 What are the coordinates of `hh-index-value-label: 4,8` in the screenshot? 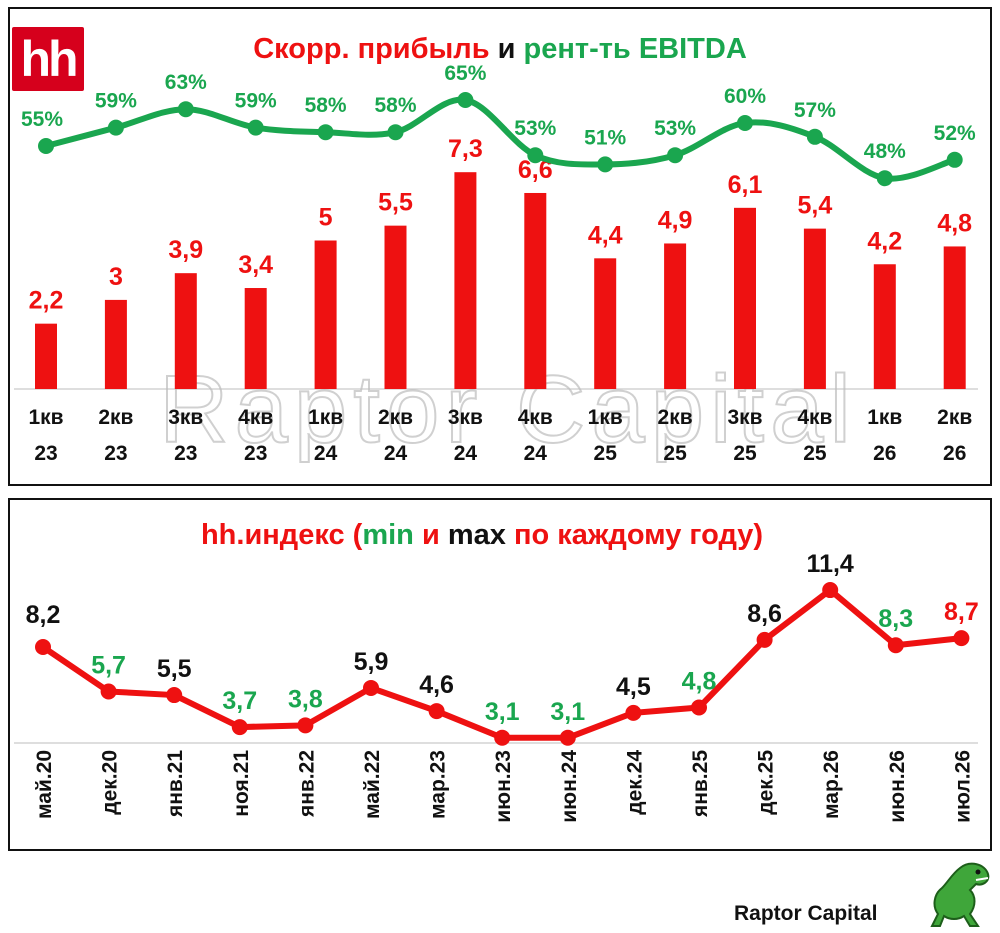 It's located at (699, 682).